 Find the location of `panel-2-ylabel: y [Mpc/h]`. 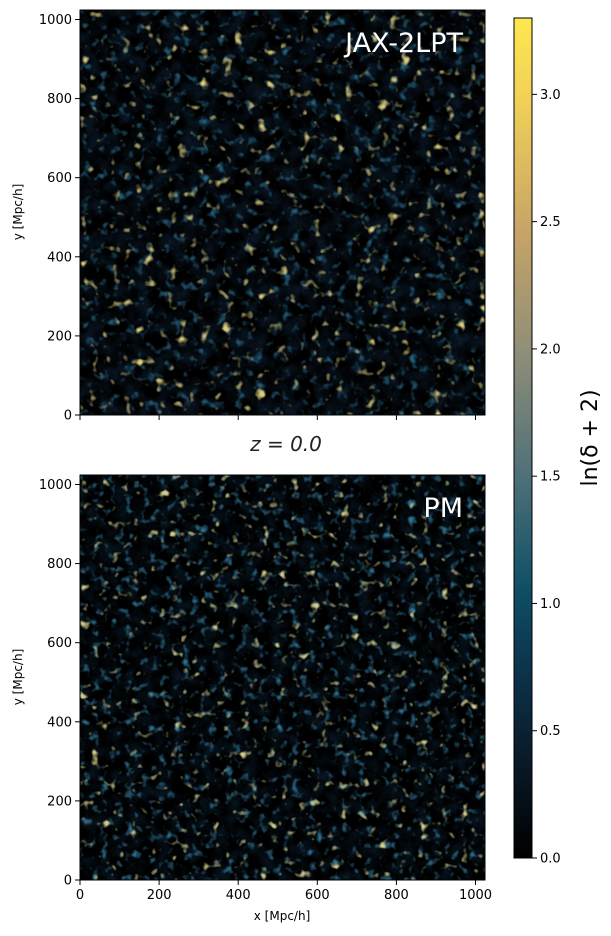

panel-2-ylabel: y [Mpc/h] is located at coordinates (18, 677).